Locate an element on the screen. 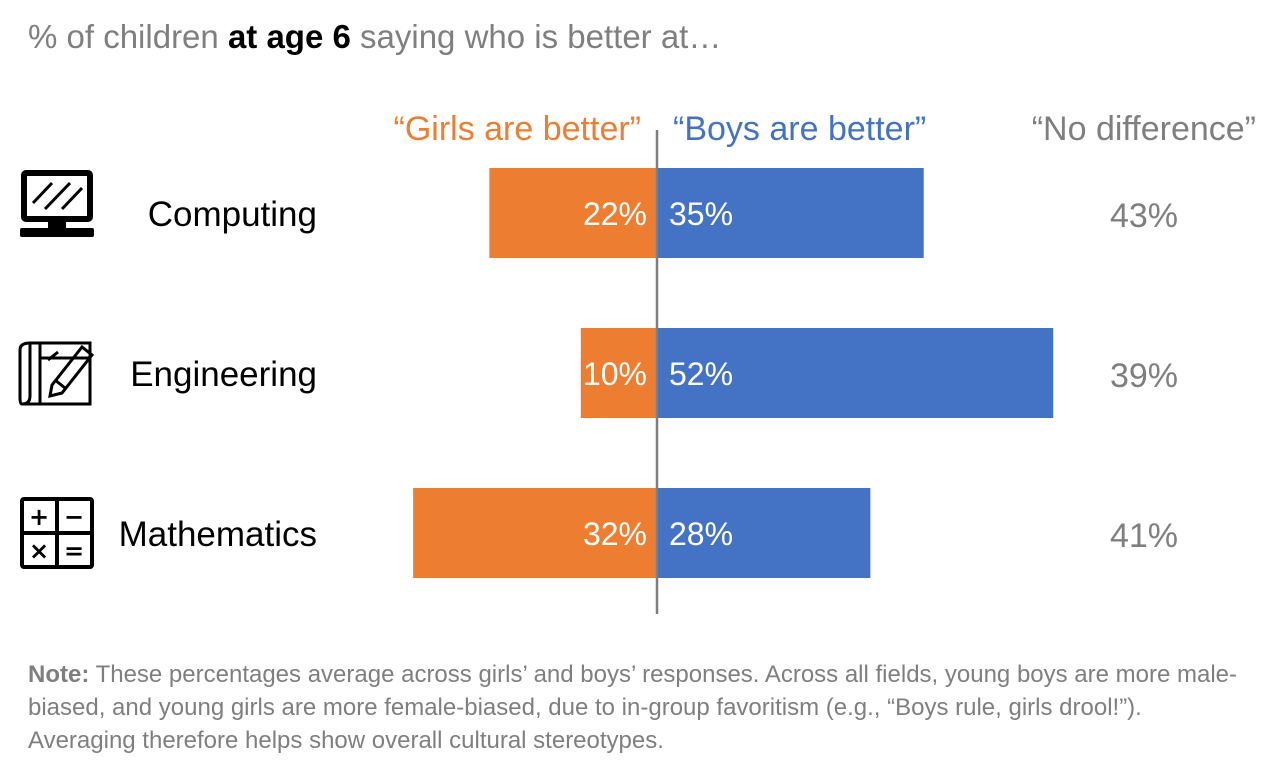 The width and height of the screenshot is (1277, 774). category-label-engineering: Engineering is located at coordinates (223, 374).